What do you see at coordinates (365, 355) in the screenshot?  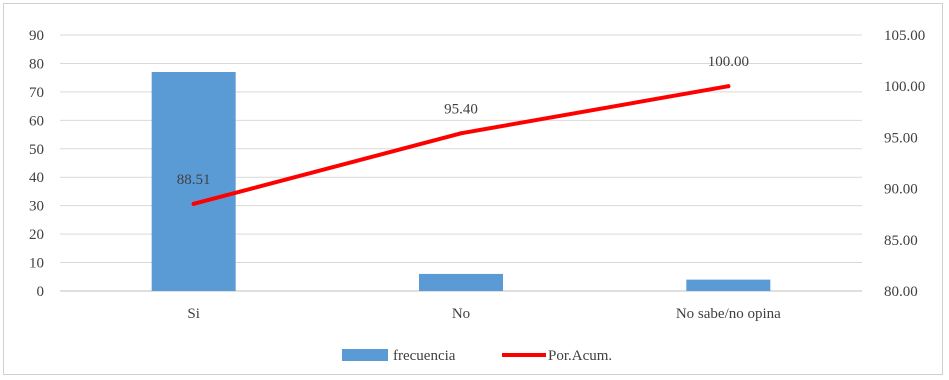 I see `legend-swatch-frecuencia` at bounding box center [365, 355].